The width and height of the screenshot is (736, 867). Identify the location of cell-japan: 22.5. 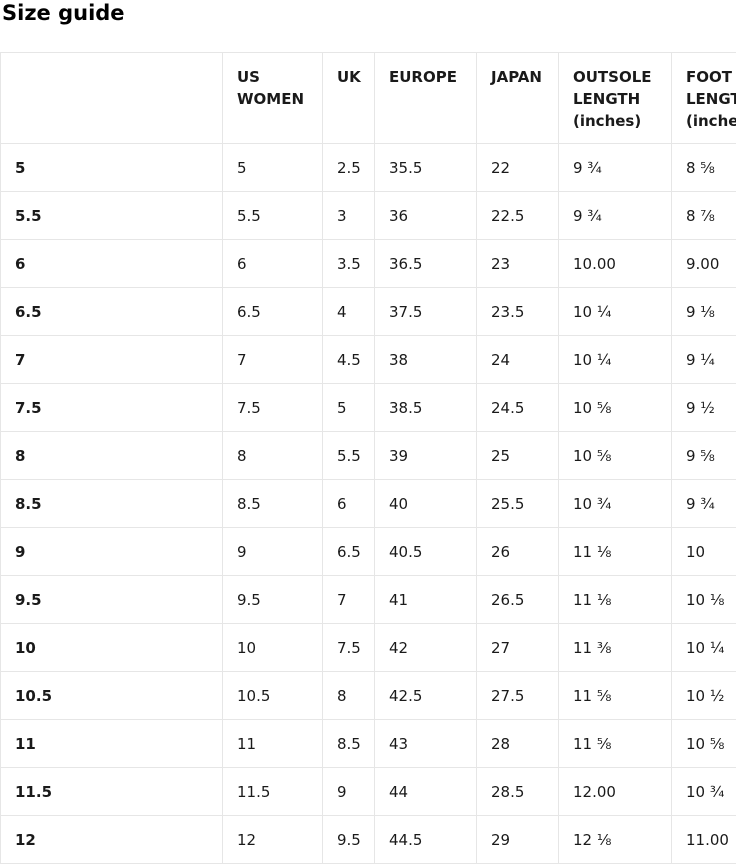
(517, 215).